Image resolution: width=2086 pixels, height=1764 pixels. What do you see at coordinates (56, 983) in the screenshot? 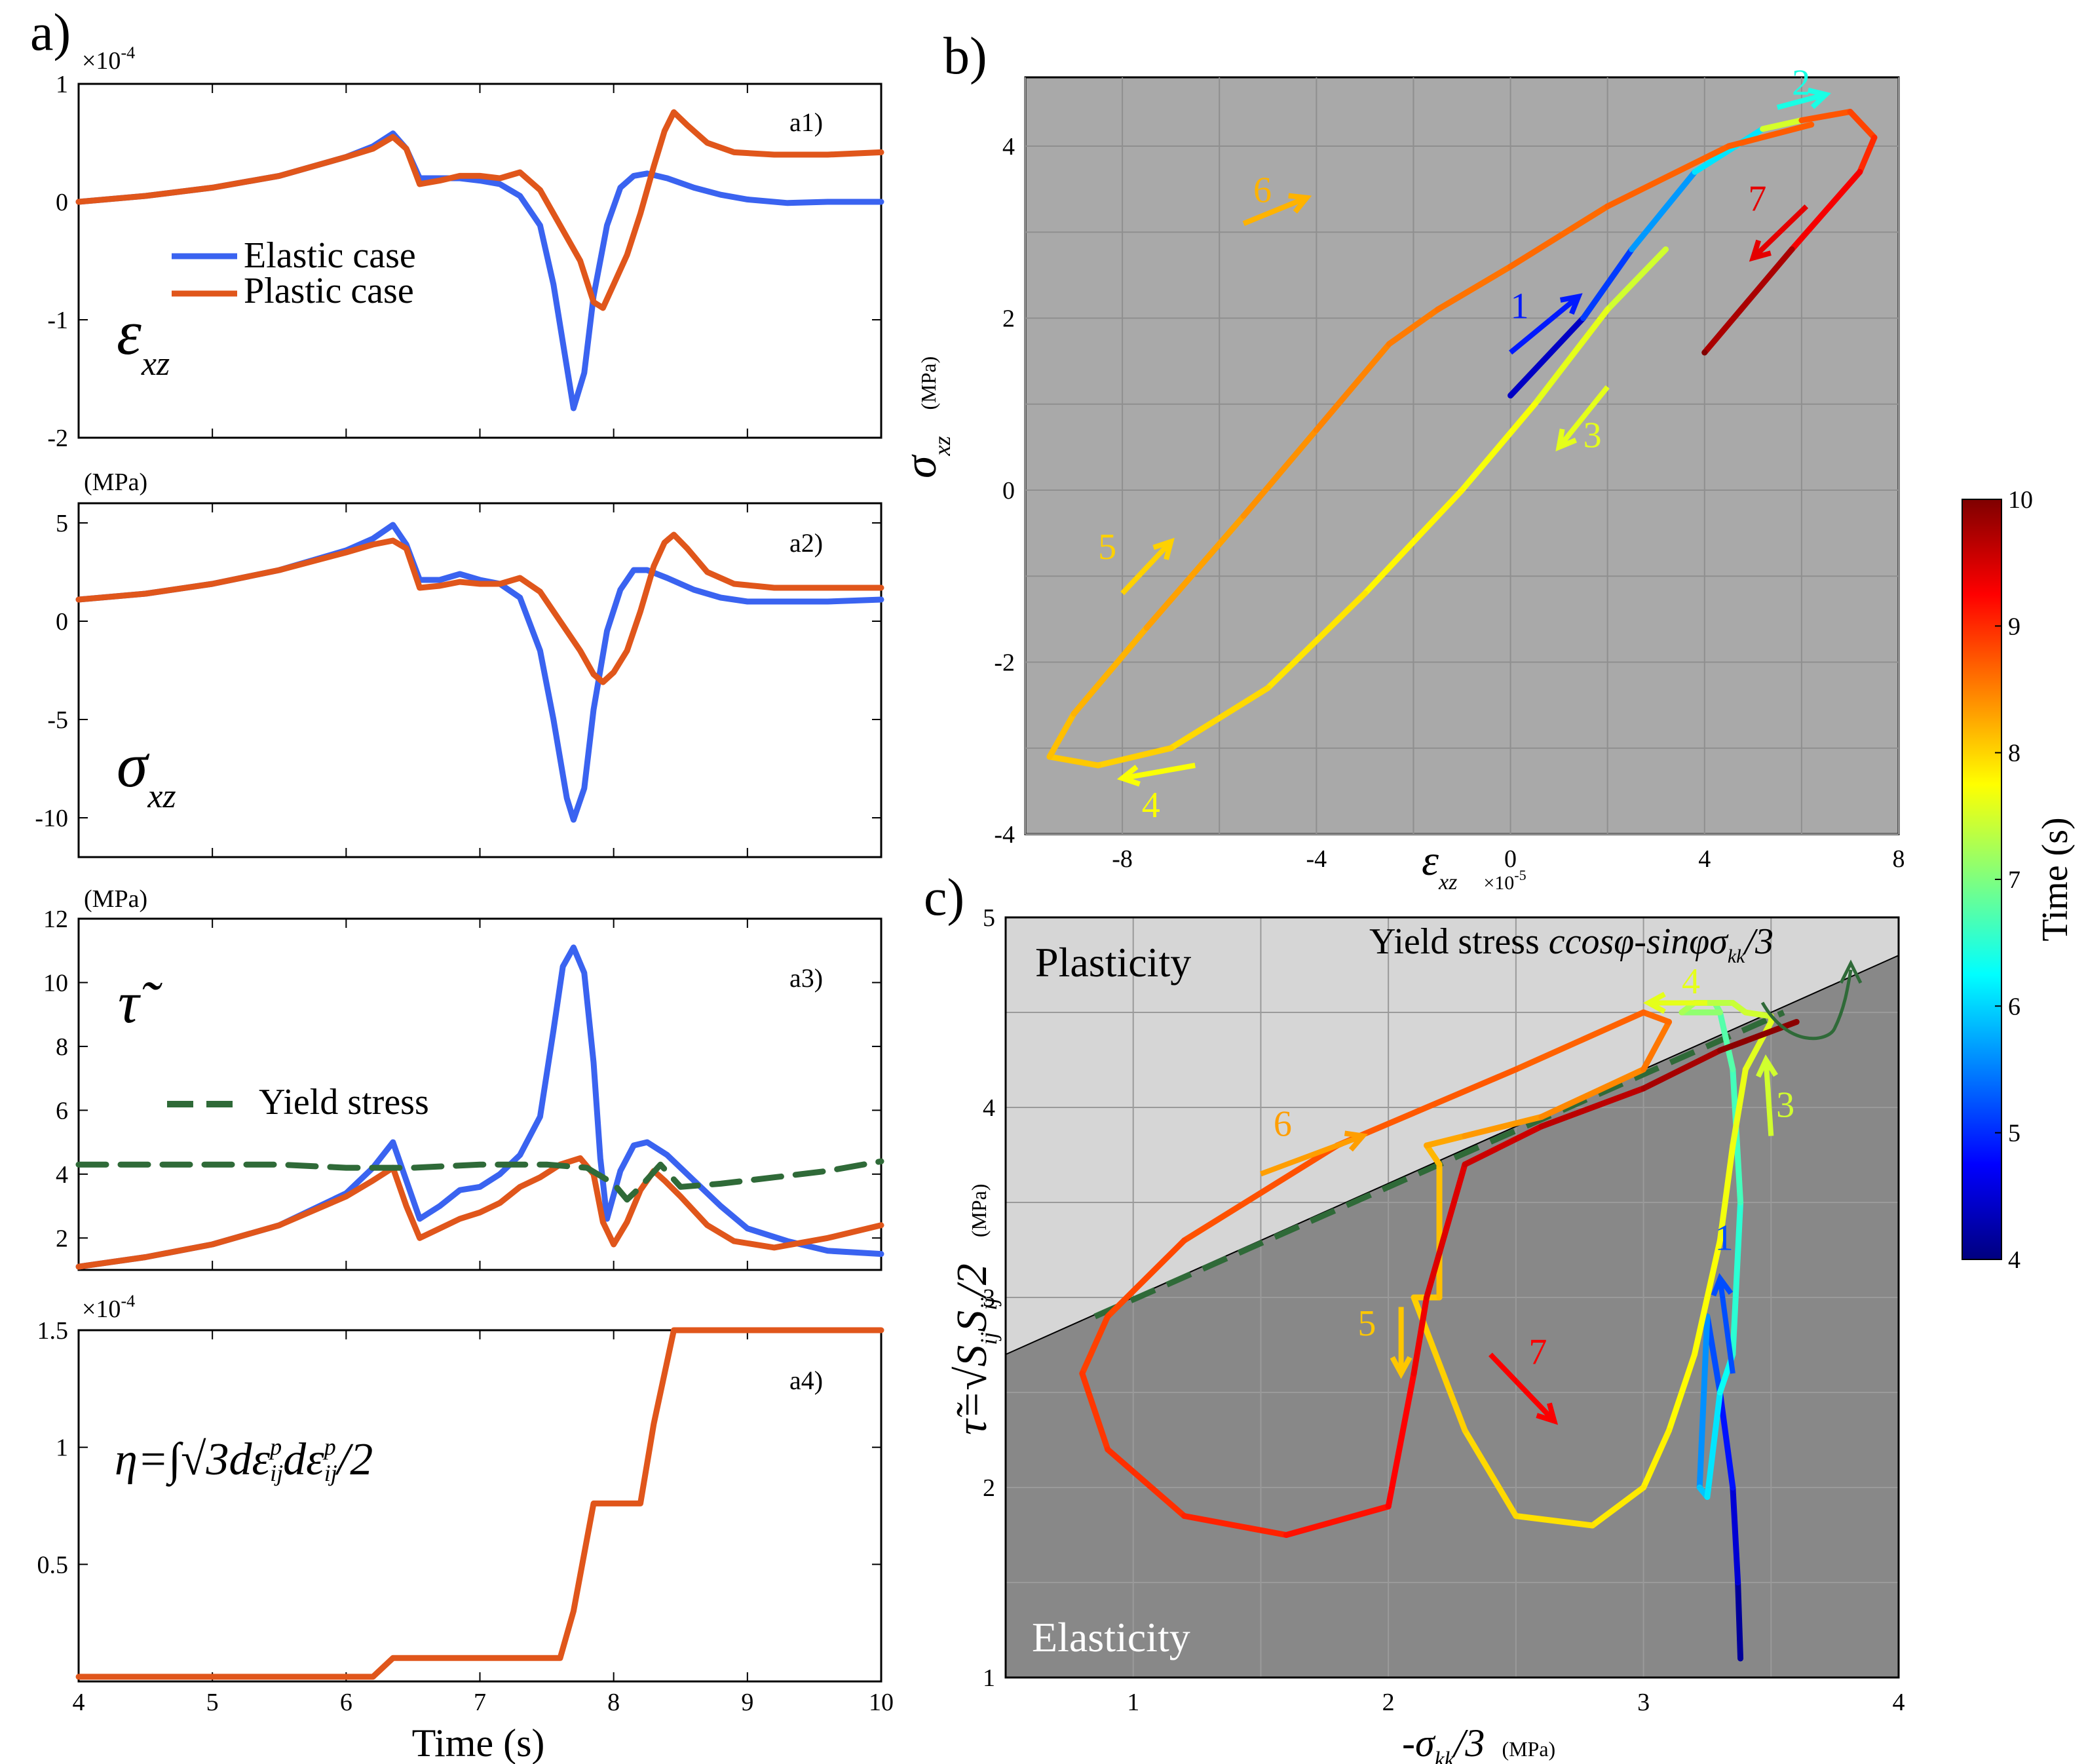
I see `y-tick-label: 10` at bounding box center [56, 983].